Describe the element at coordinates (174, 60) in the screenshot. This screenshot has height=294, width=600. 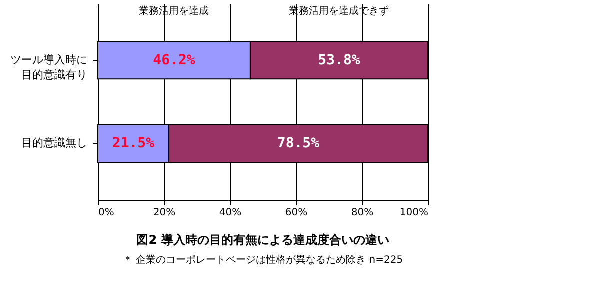
I see `data-label: 46.2%` at that location.